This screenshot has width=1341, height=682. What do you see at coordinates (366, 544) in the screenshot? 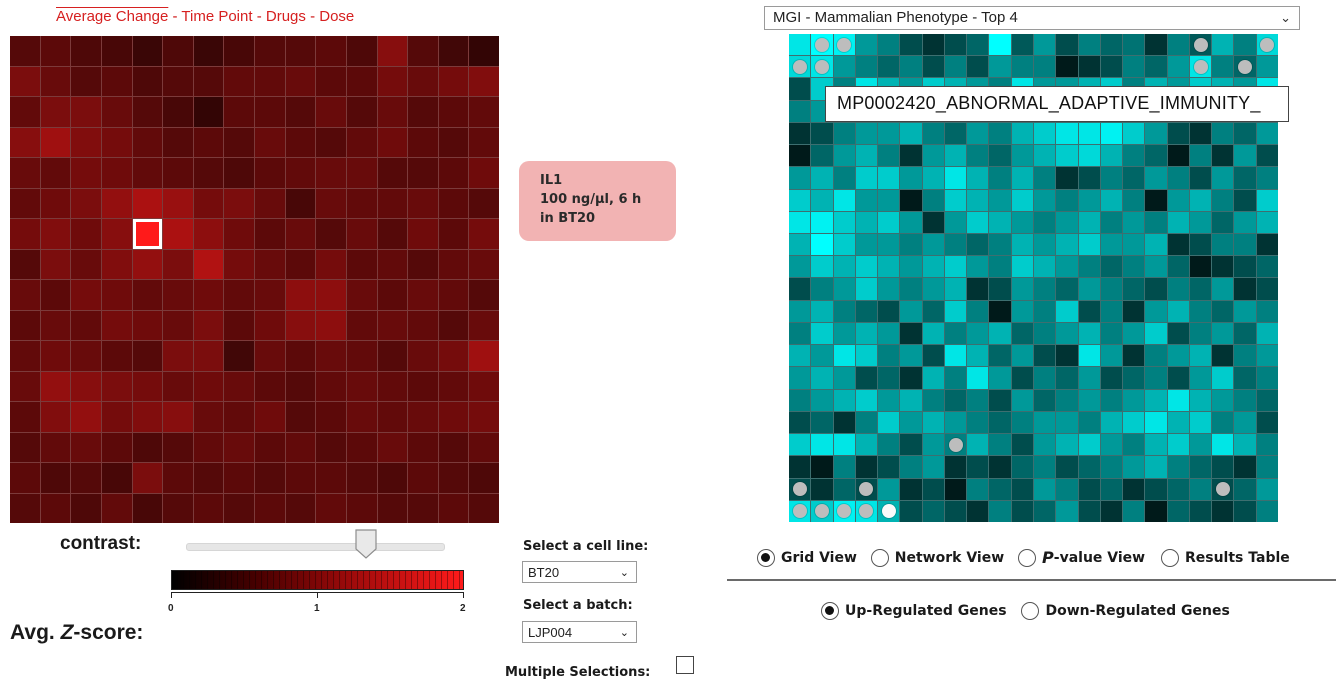
I see `slider-handle-icon` at bounding box center [366, 544].